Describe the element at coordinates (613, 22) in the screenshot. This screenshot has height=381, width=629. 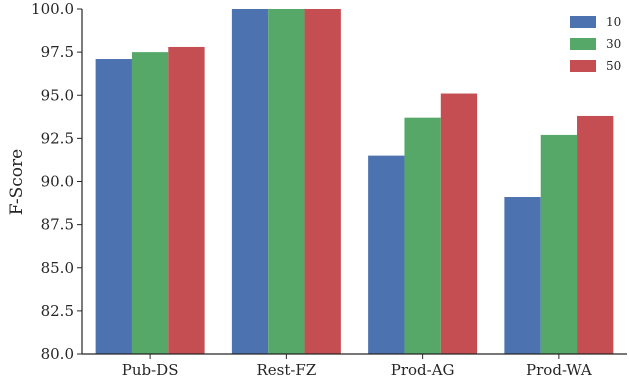
I see `legend-label-10: 10` at that location.